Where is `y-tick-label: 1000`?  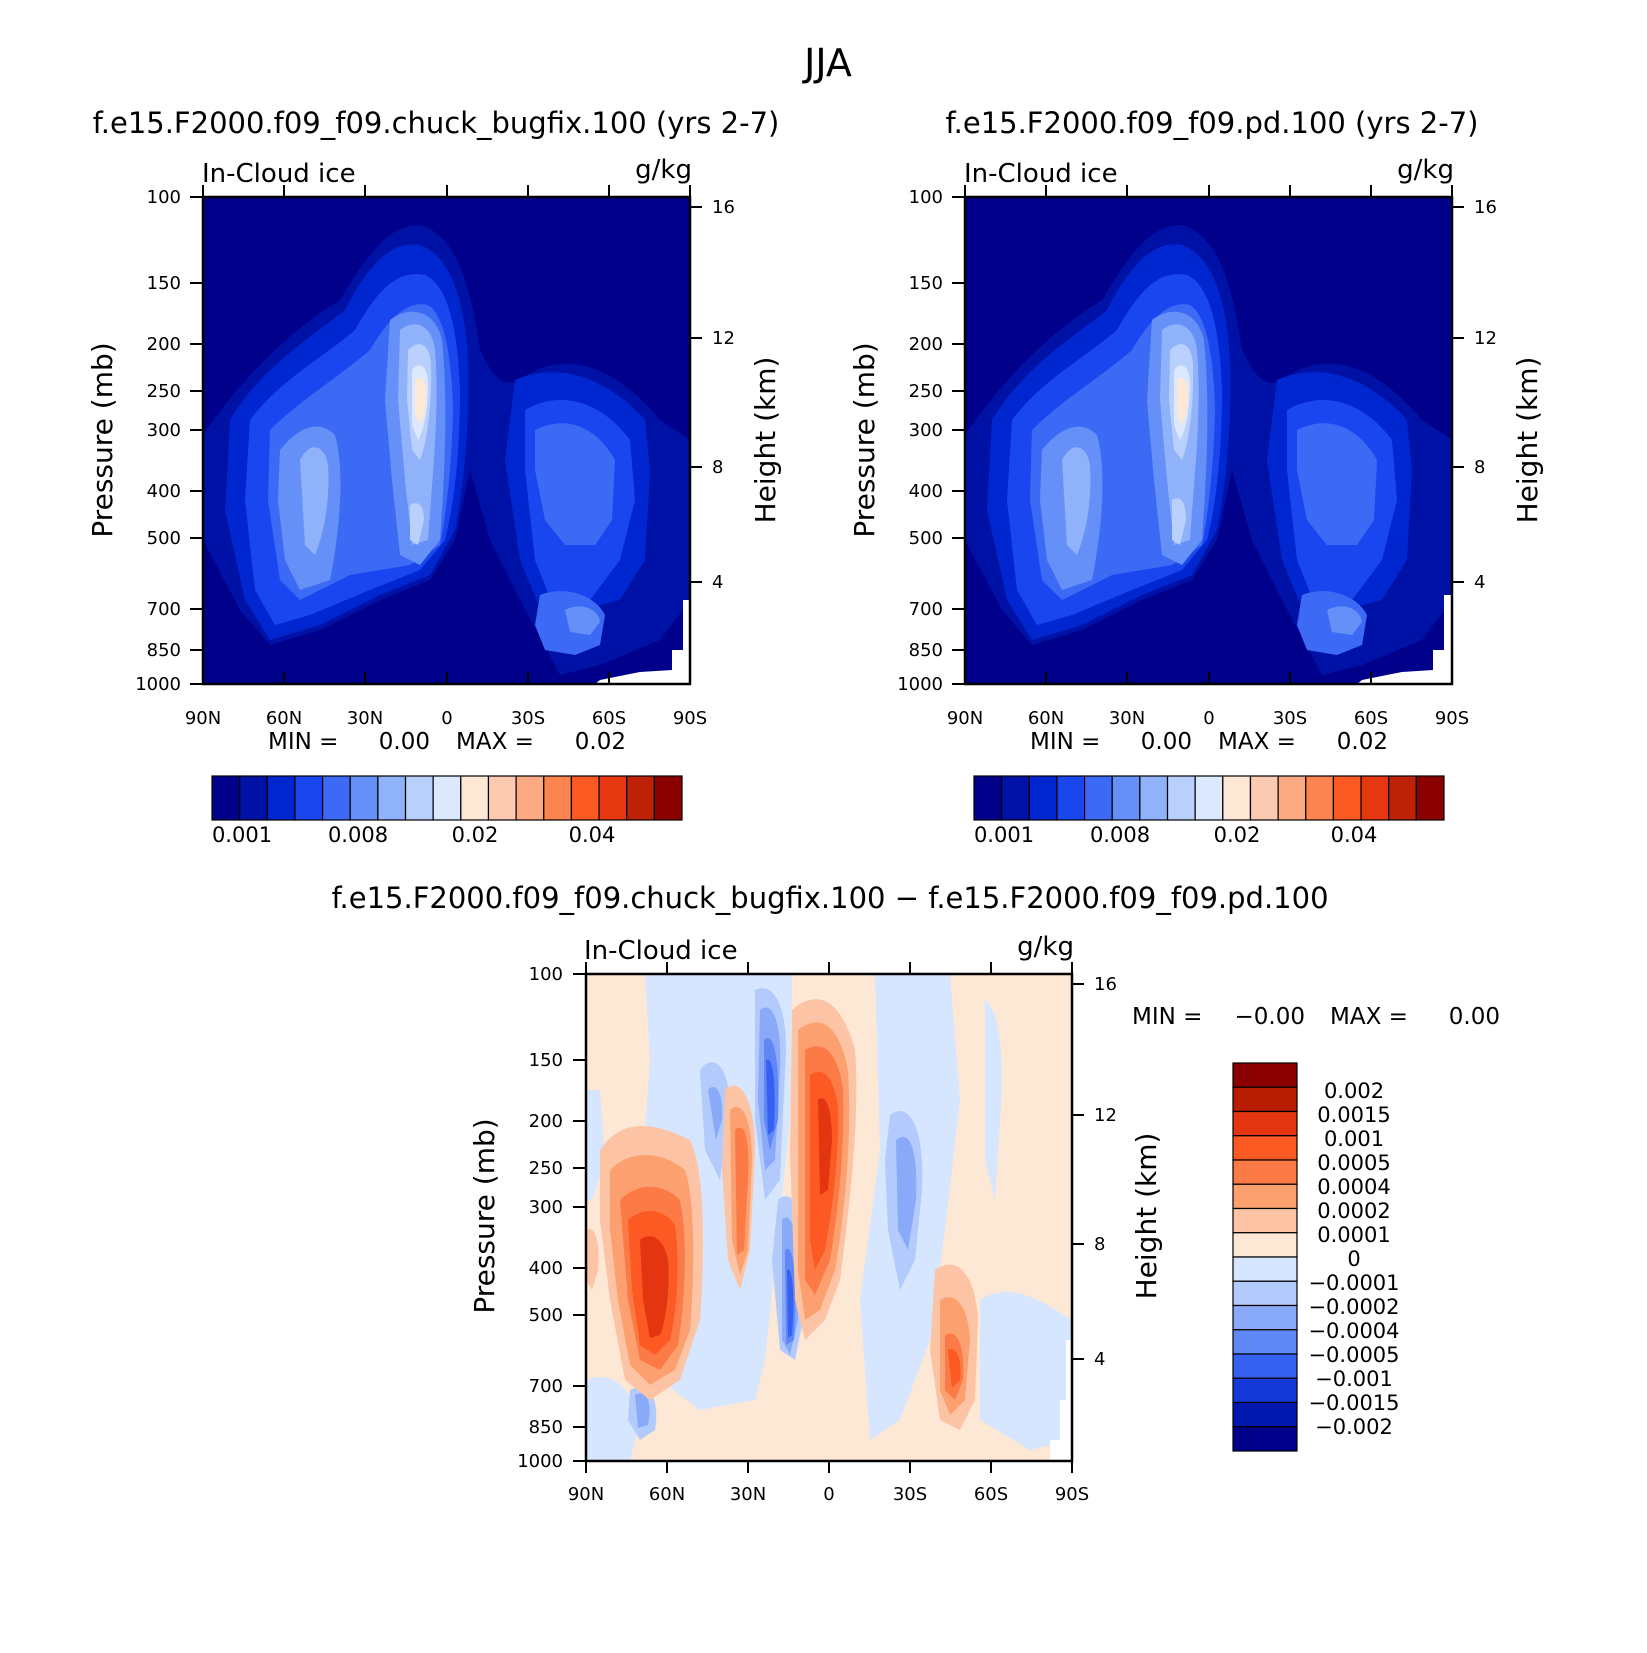 y-tick-label: 1000 is located at coordinates (920, 684).